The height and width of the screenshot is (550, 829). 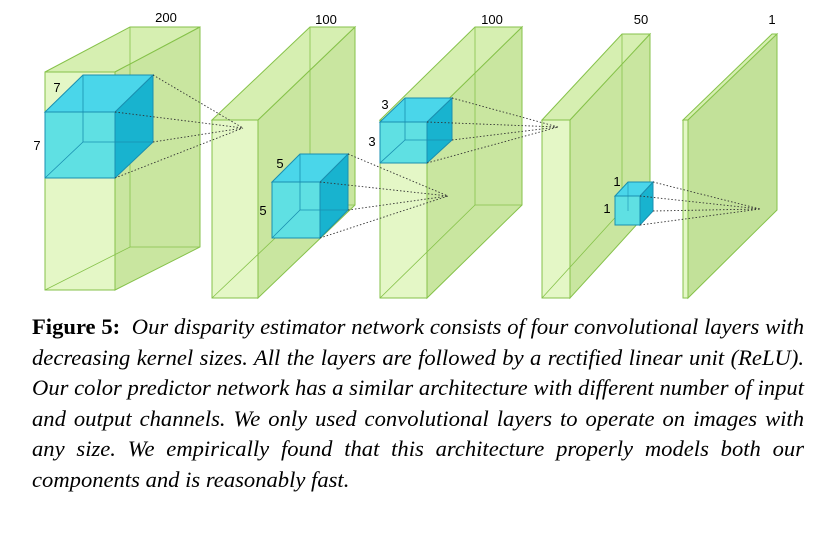 What do you see at coordinates (235, 209) in the screenshot?
I see `layer-2-front` at bounding box center [235, 209].